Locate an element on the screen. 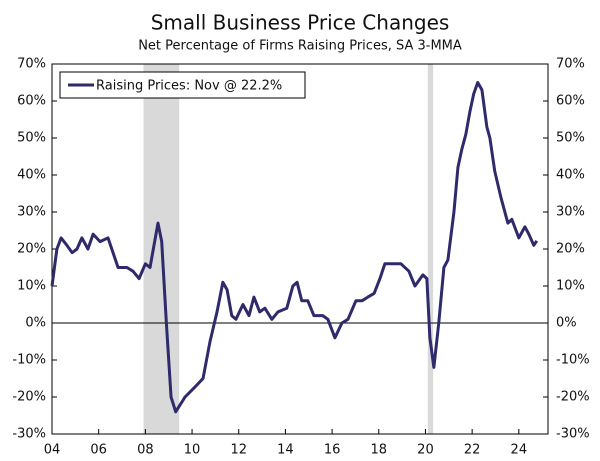 This screenshot has width=600, height=461. legend-box is located at coordinates (182, 85).